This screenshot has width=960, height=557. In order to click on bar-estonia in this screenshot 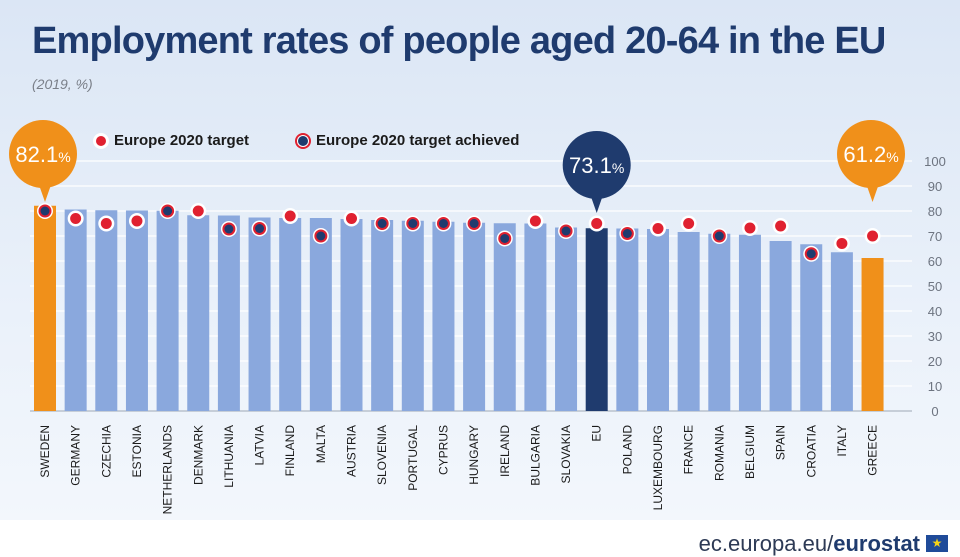, I will do `click(136, 310)`.